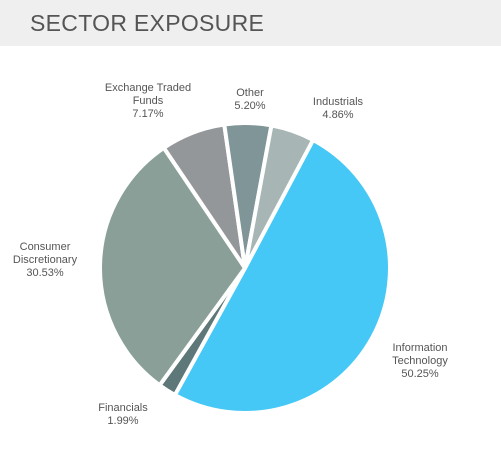 Image resolution: width=501 pixels, height=450 pixels. Describe the element at coordinates (148, 114) in the screenshot. I see `value-label: 7.17%` at that location.